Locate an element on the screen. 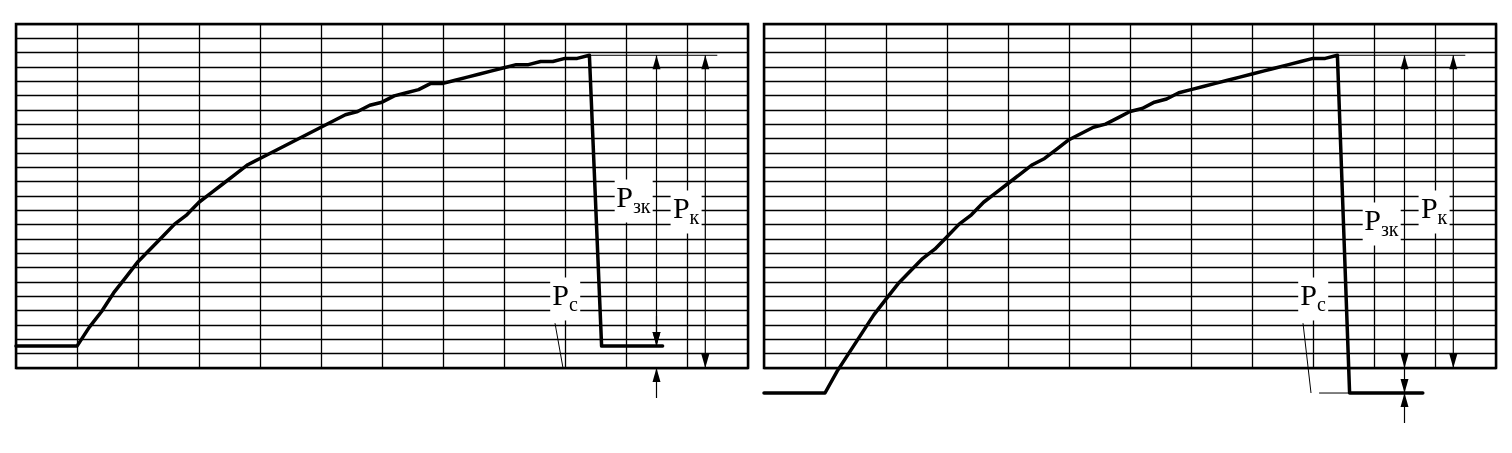 Image resolution: width=1512 pixels, height=453 pixels. annotation: P$_{к}$ is located at coordinates (1434, 212).